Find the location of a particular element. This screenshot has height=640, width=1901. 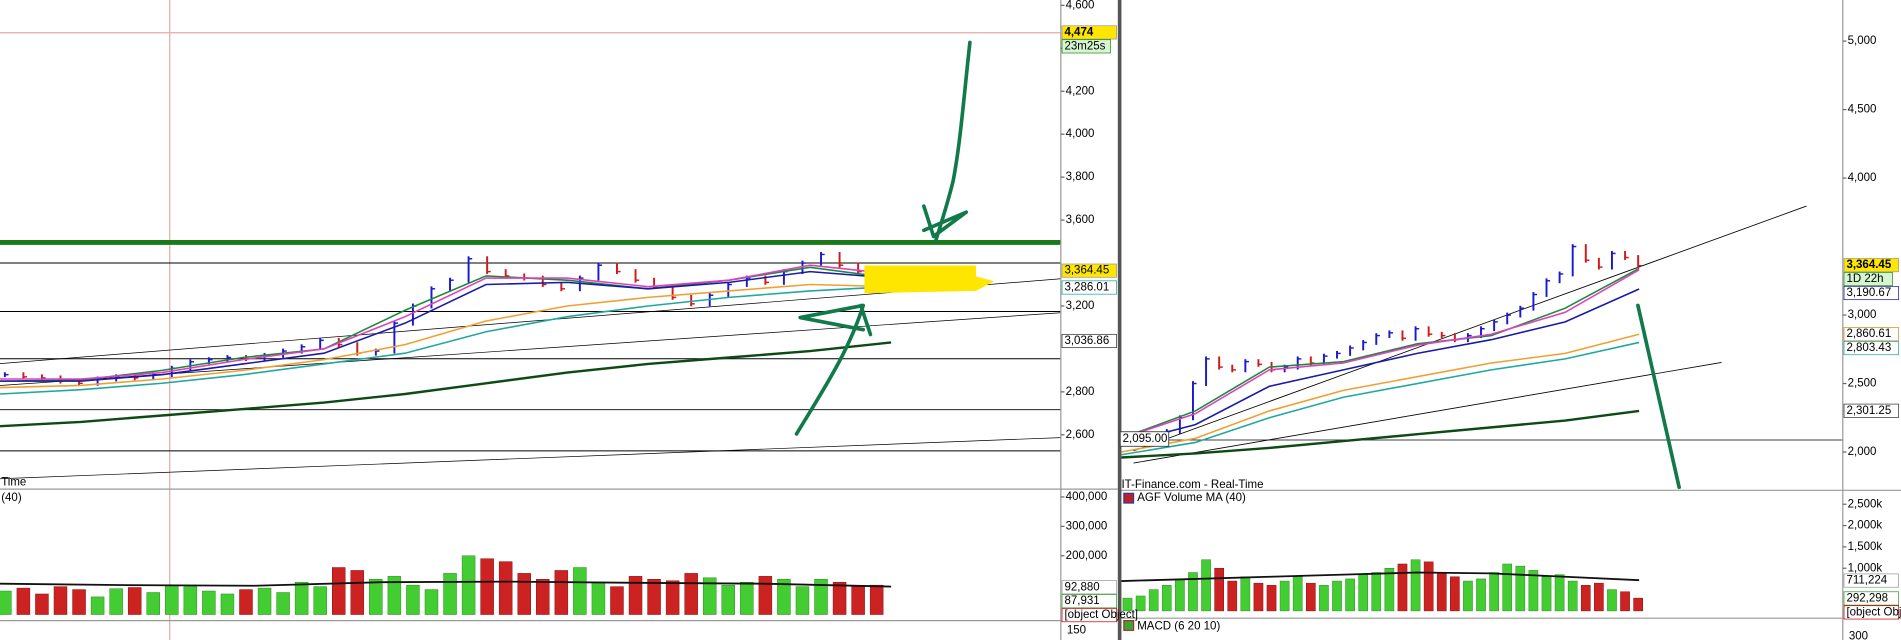

y-tick-label: 4,200 is located at coordinates (1080, 91).